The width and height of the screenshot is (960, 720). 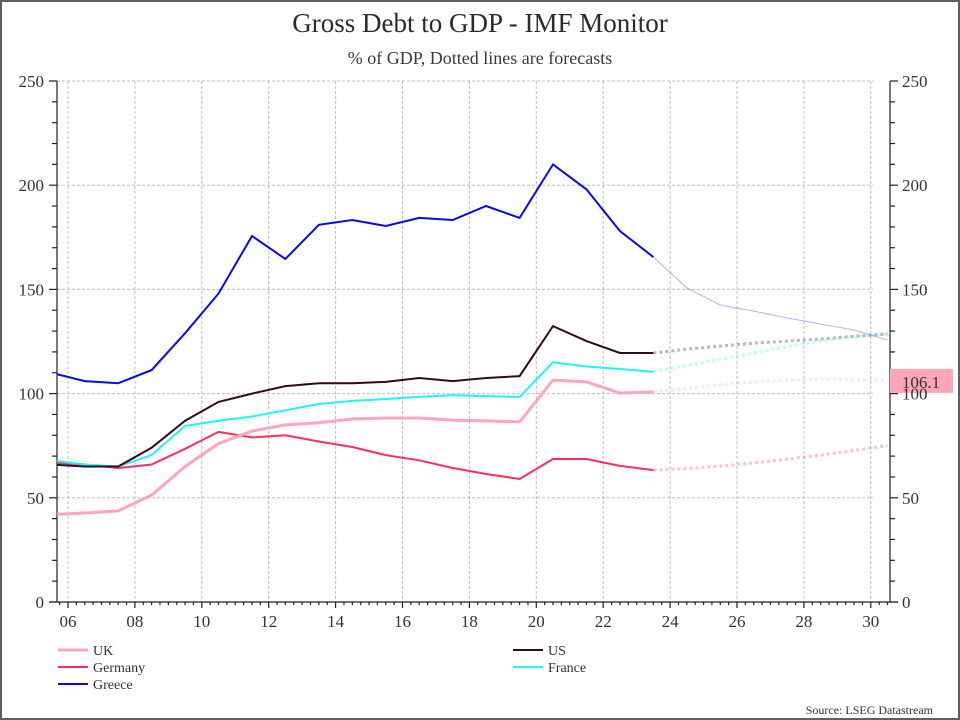 I want to click on germany-line, so click(x=355, y=455).